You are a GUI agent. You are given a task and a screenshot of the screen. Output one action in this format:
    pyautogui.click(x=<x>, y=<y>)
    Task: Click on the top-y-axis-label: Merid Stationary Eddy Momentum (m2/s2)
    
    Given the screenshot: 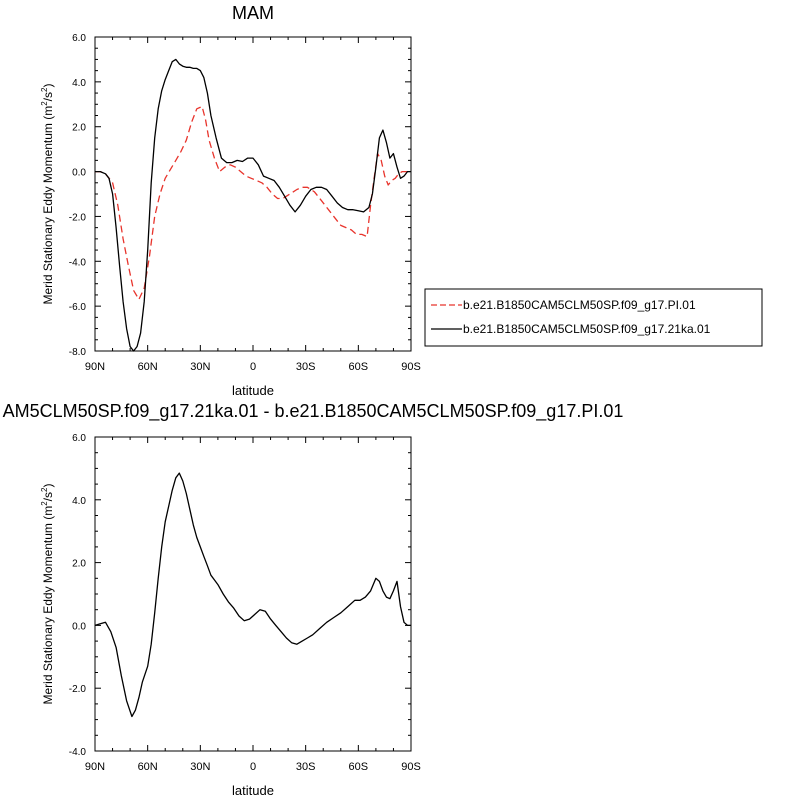 What is the action you would take?
    pyautogui.click(x=47, y=194)
    